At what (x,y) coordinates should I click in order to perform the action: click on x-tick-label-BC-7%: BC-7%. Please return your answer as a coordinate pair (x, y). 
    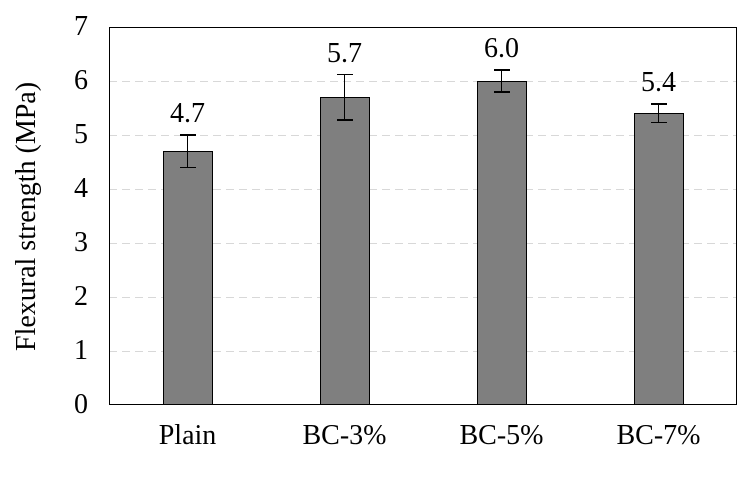
    Looking at the image, I should click on (658, 435).